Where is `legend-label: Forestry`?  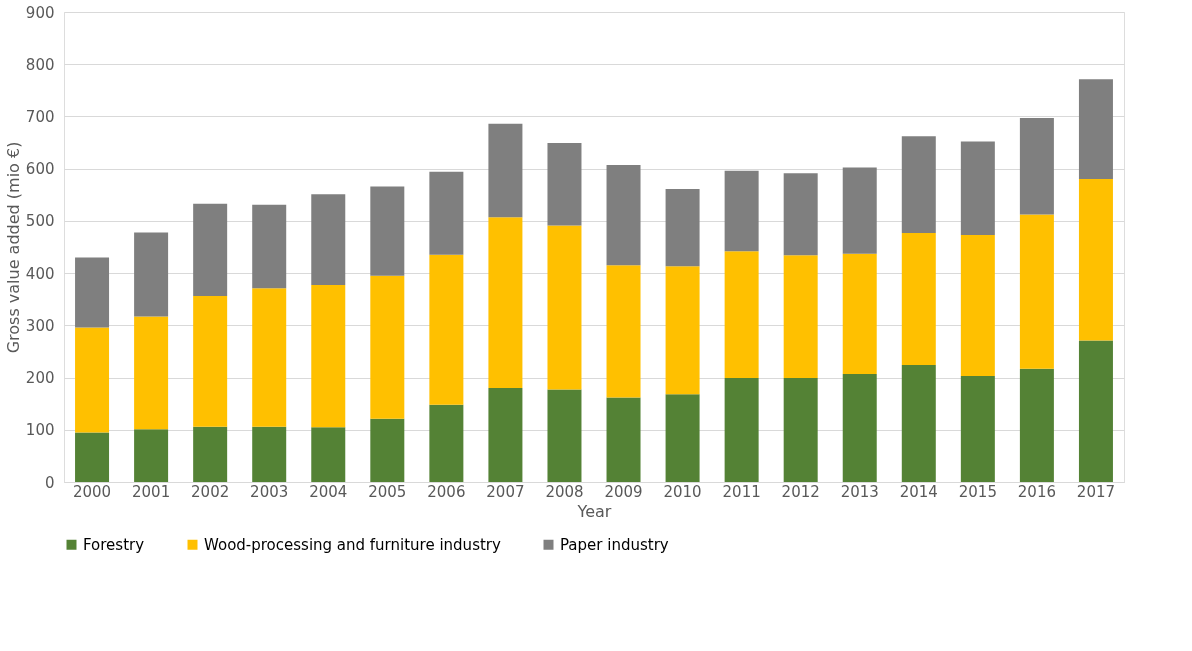 legend-label: Forestry is located at coordinates (114, 544).